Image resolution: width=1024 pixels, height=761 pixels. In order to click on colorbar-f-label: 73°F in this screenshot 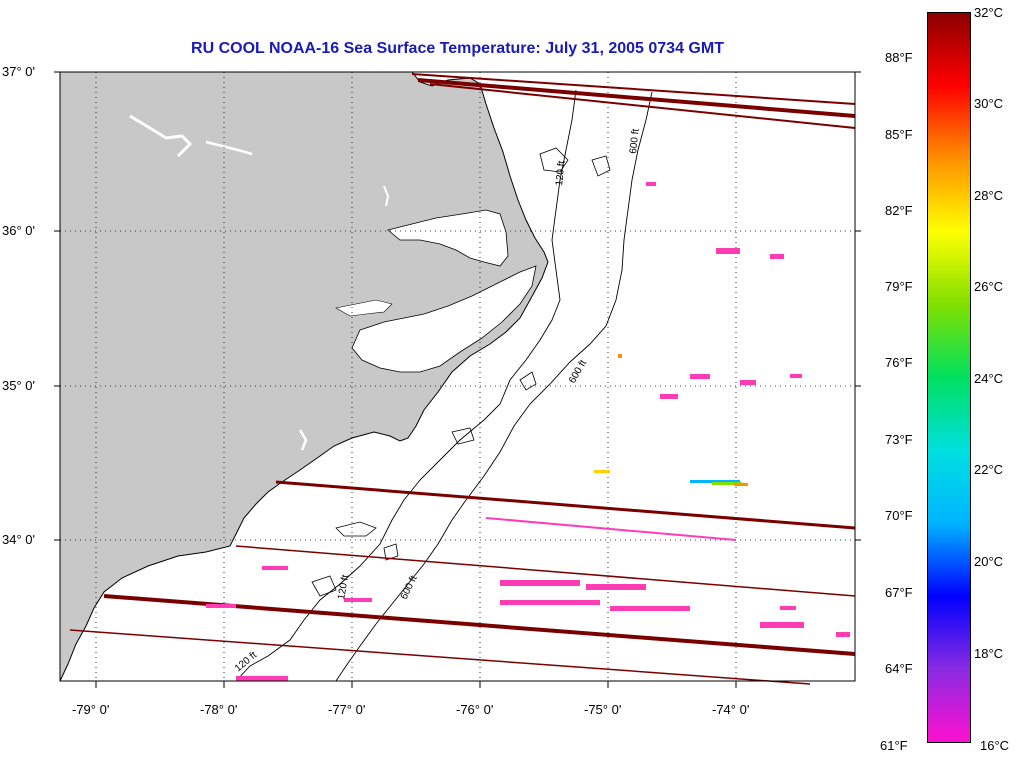, I will do `click(899, 439)`.